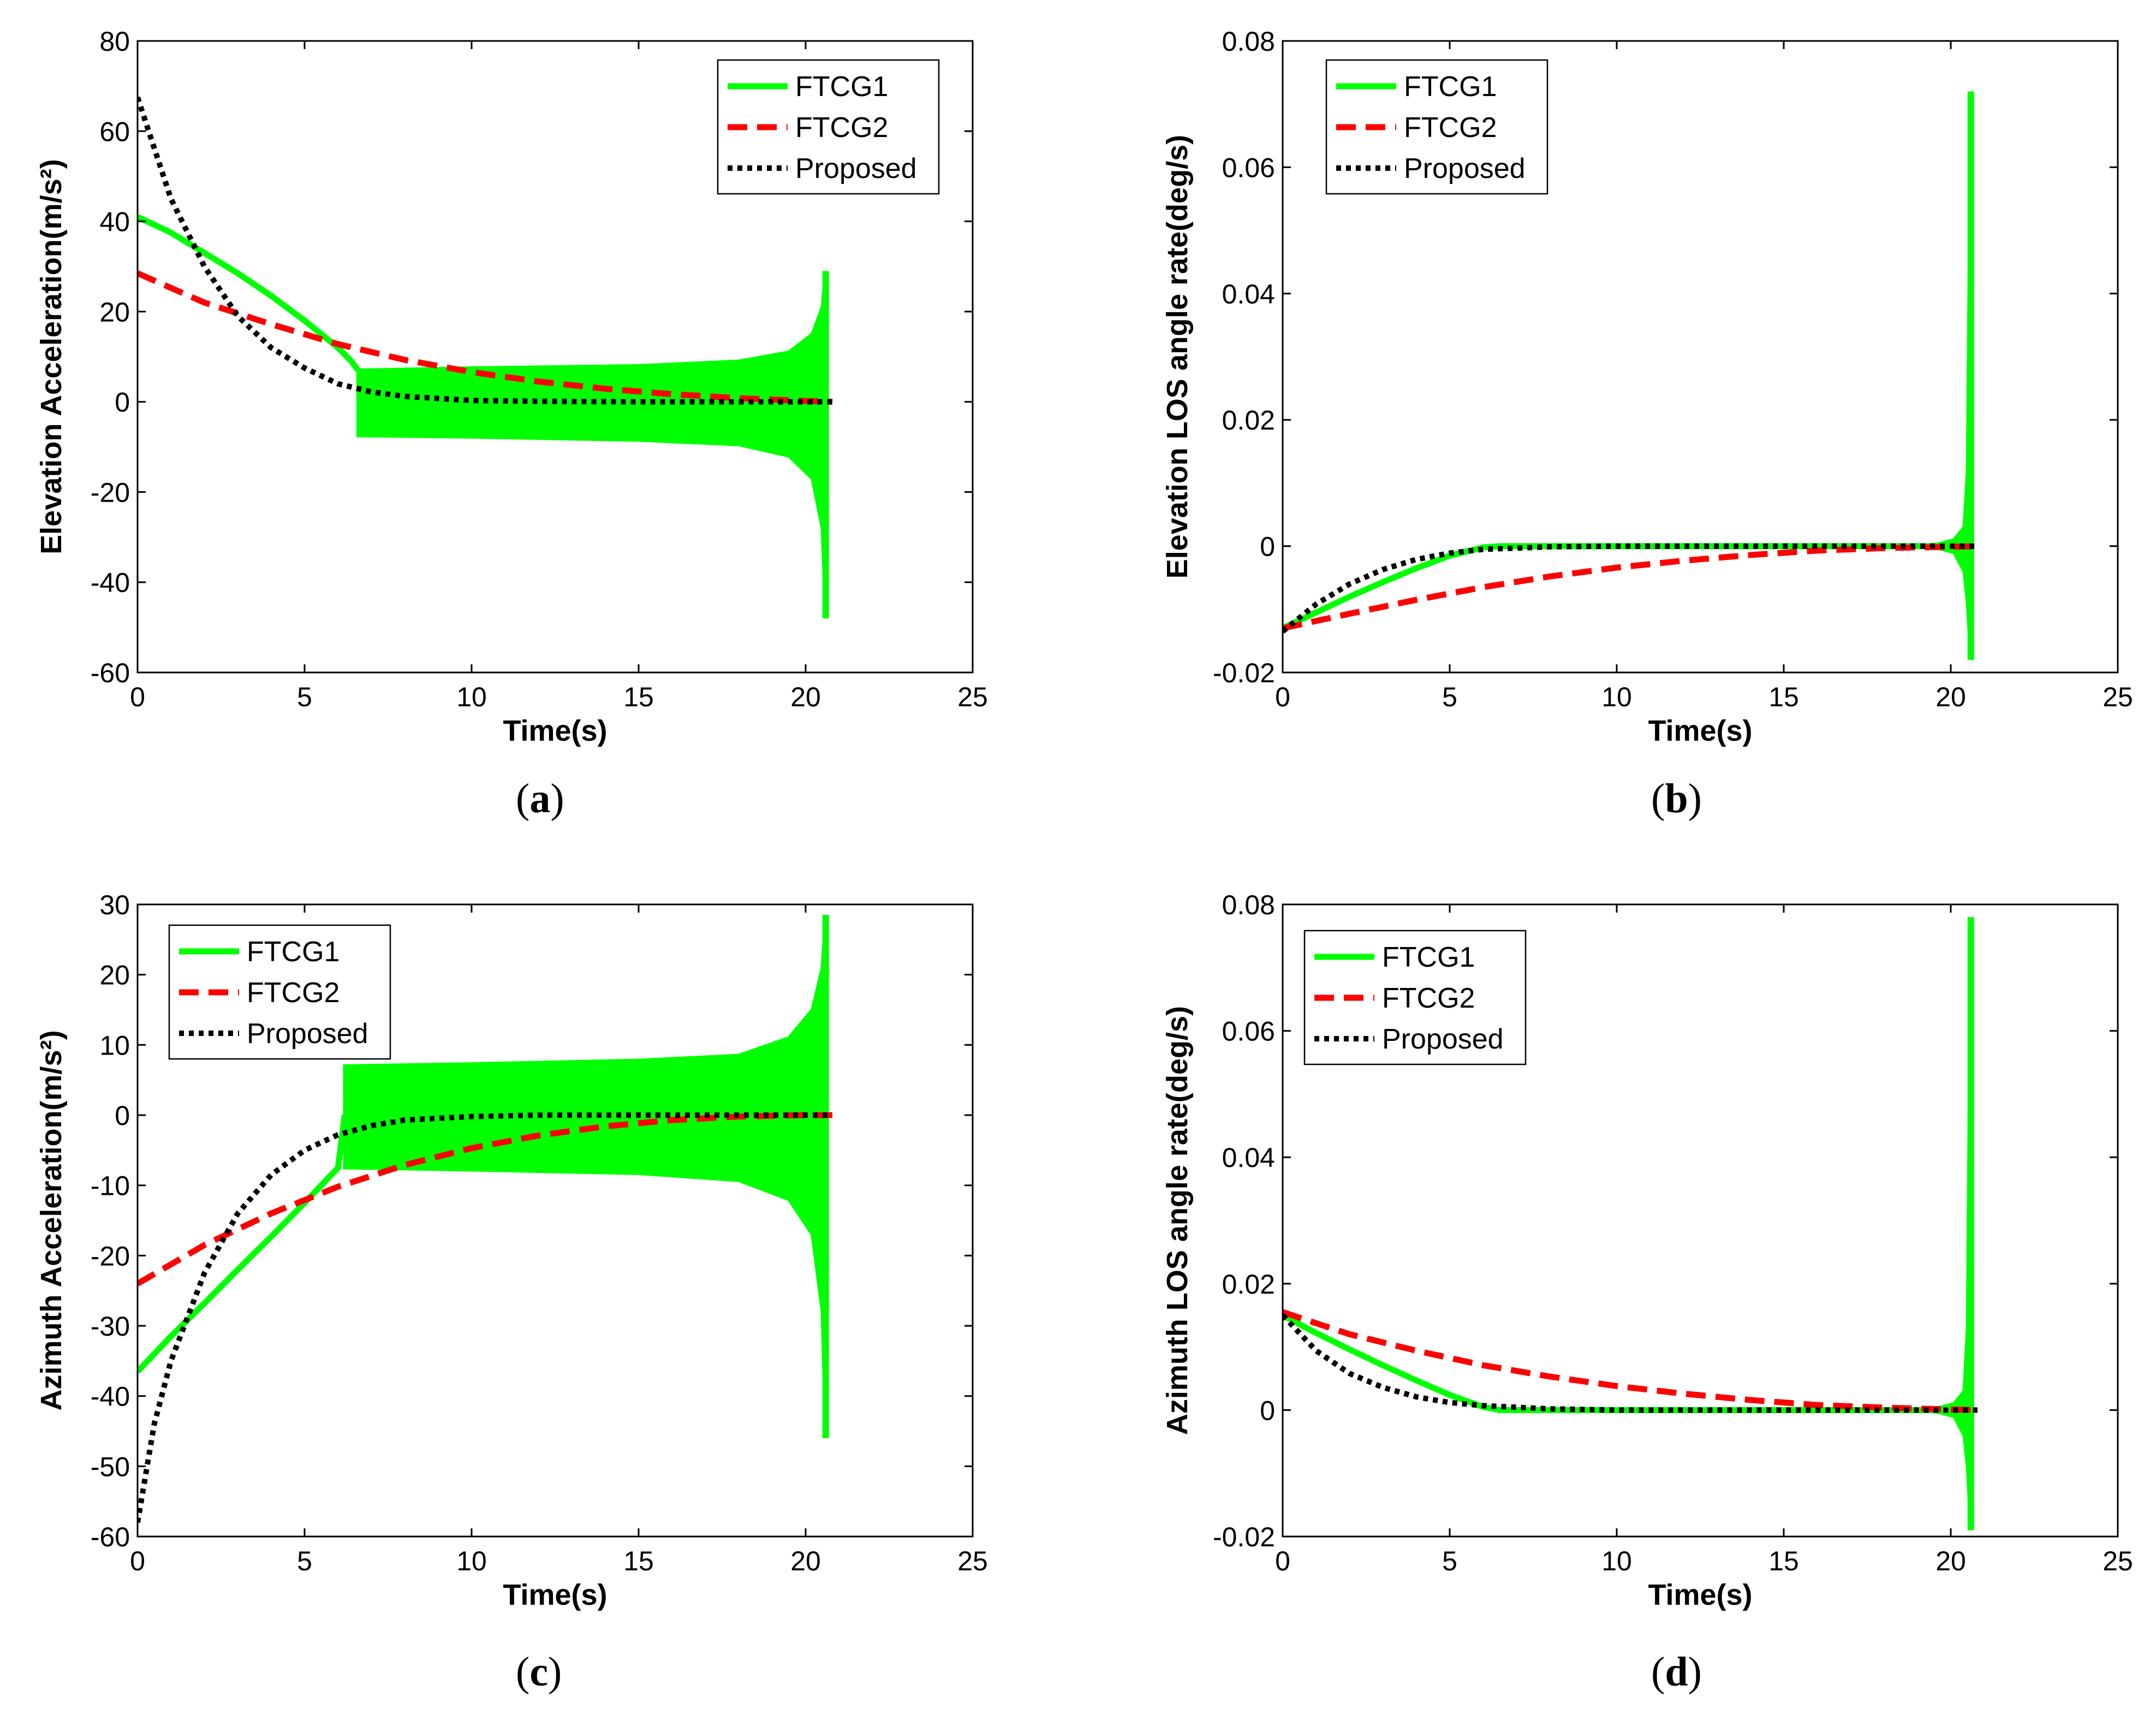 The width and height of the screenshot is (2156, 1709). Describe the element at coordinates (114, 905) in the screenshot. I see `y-tick-label: 30` at that location.